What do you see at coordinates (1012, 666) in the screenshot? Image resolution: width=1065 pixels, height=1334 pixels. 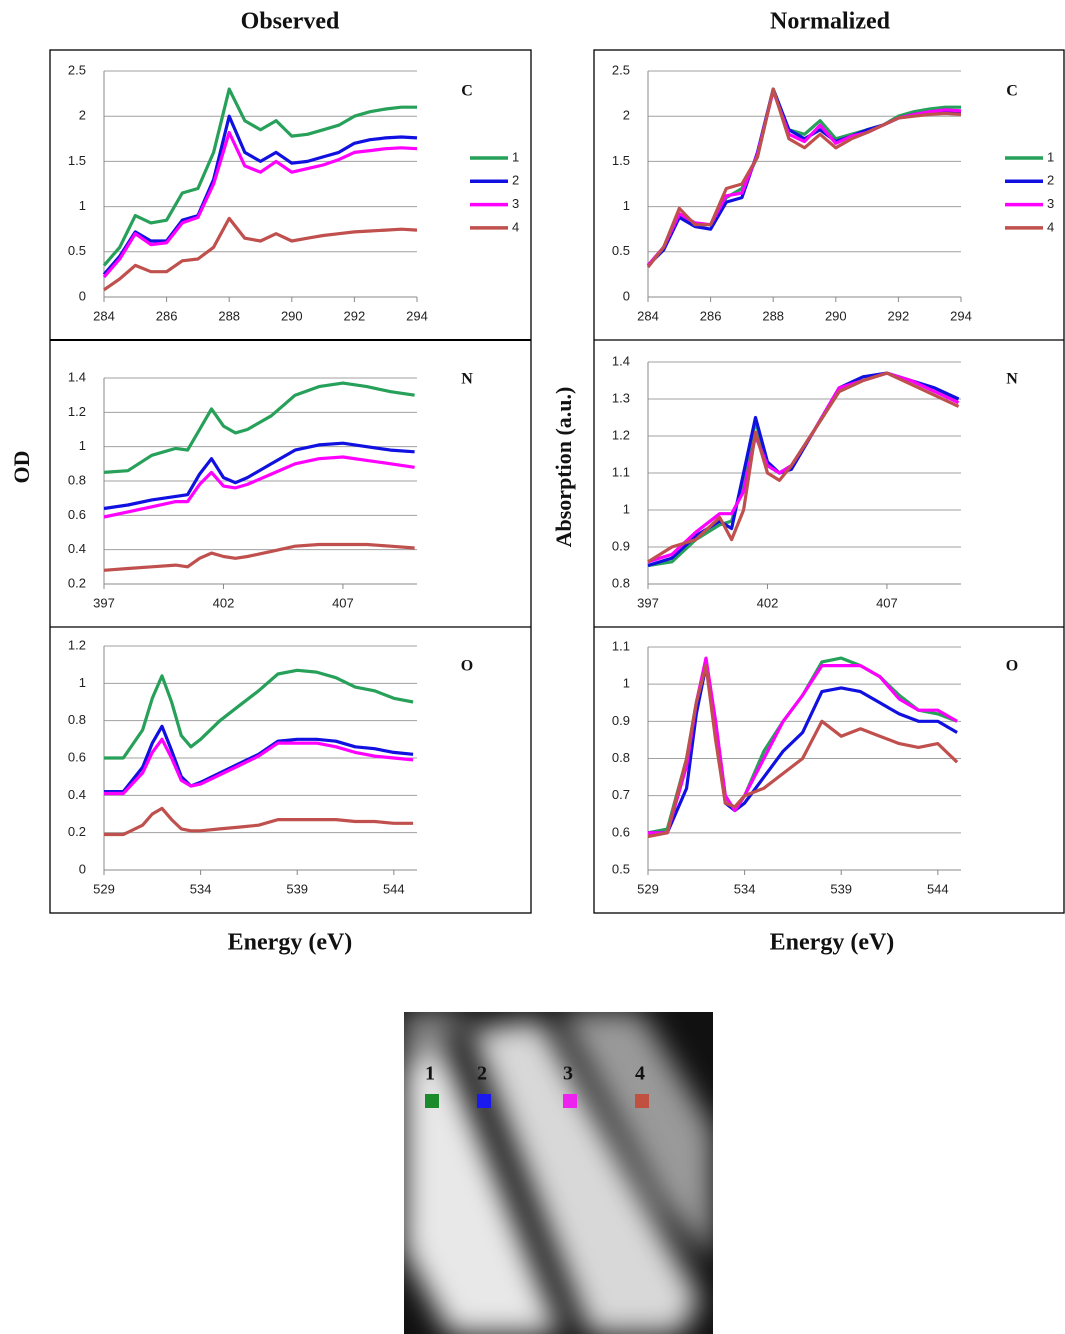 I see `panel-label: O` at bounding box center [1012, 666].